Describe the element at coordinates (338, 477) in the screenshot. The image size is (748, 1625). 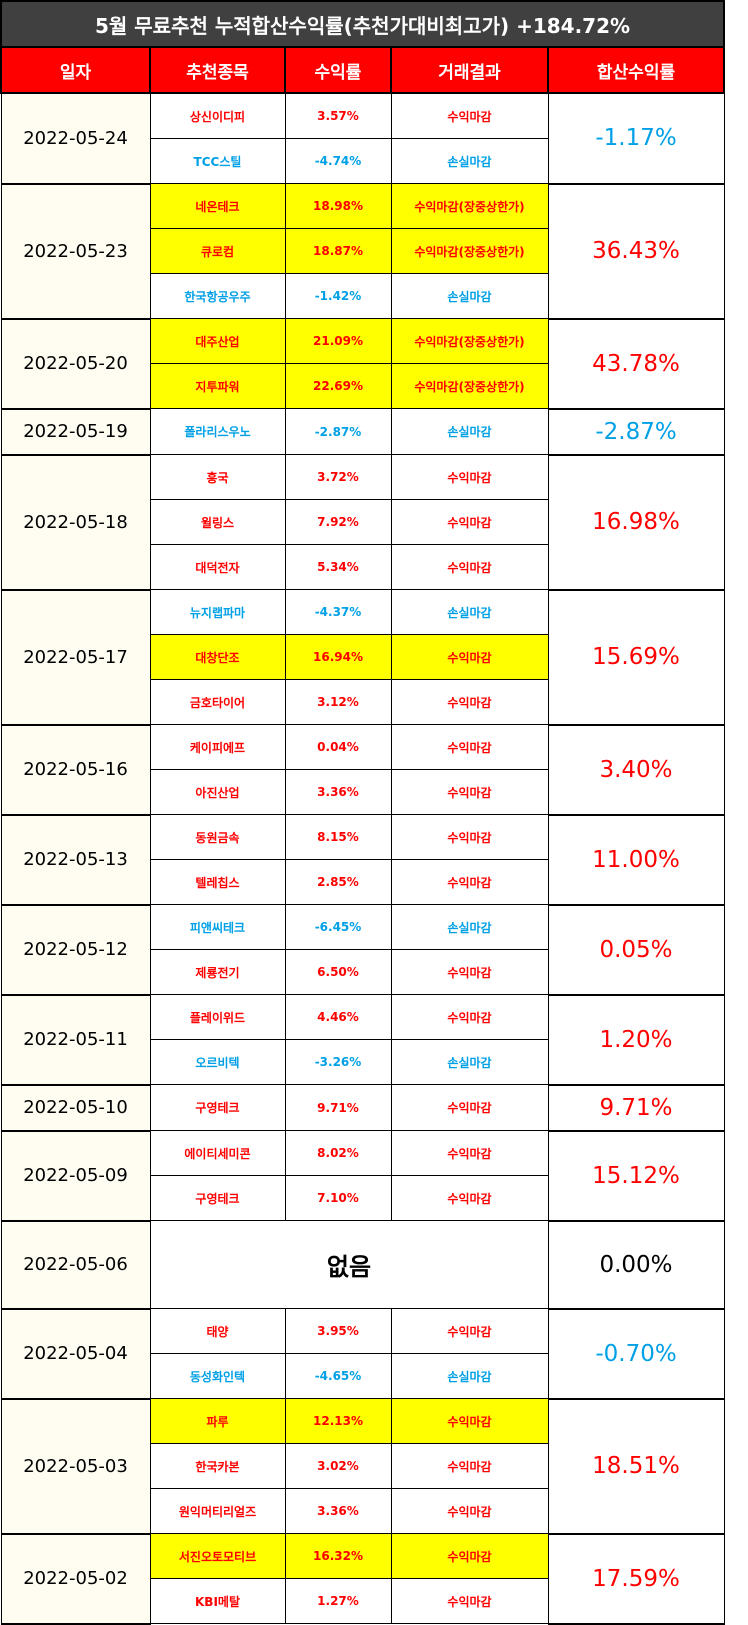
I see `return-cell: 3.72%` at that location.